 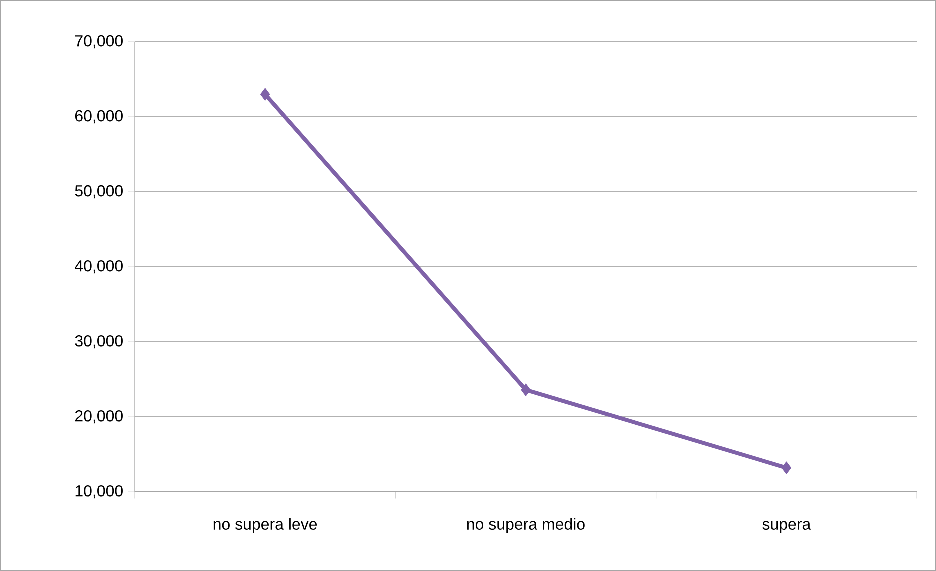 I want to click on y-tick-label: 10,000, so click(x=99, y=492).